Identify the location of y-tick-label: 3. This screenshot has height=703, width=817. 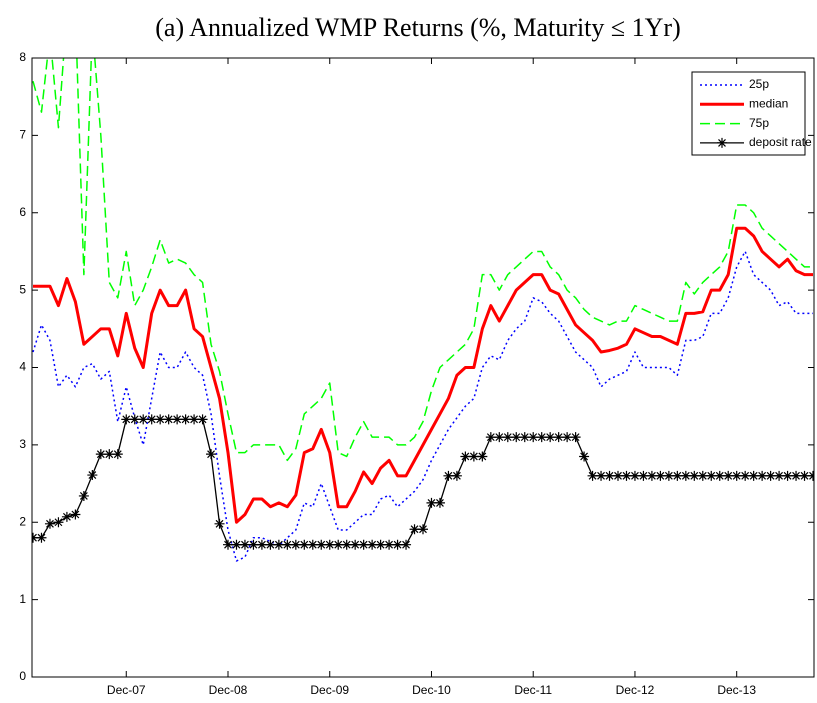
(22, 444).